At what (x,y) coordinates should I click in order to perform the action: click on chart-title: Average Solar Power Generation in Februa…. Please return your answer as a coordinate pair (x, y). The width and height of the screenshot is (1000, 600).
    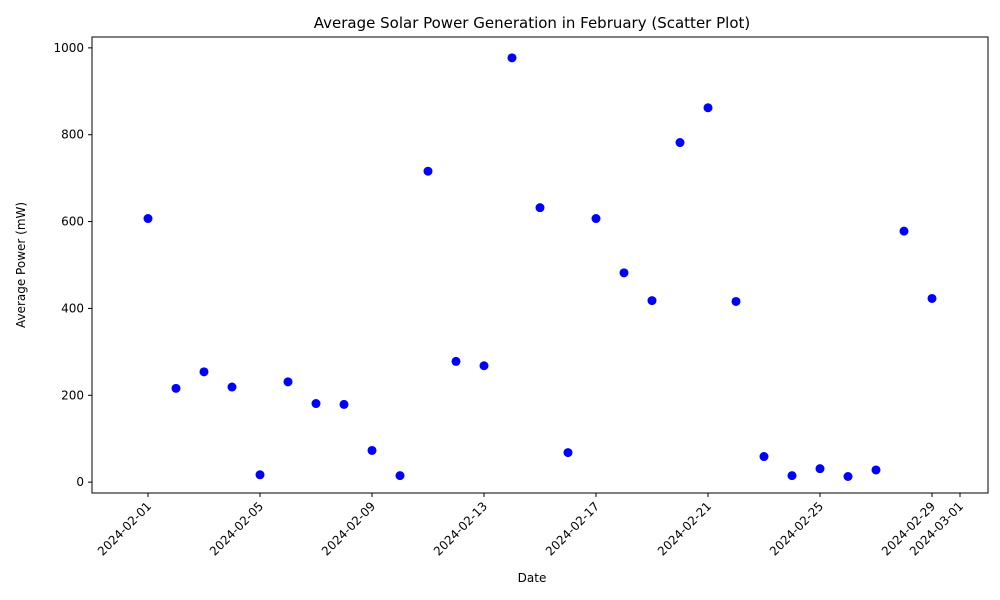
    Looking at the image, I should click on (532, 23).